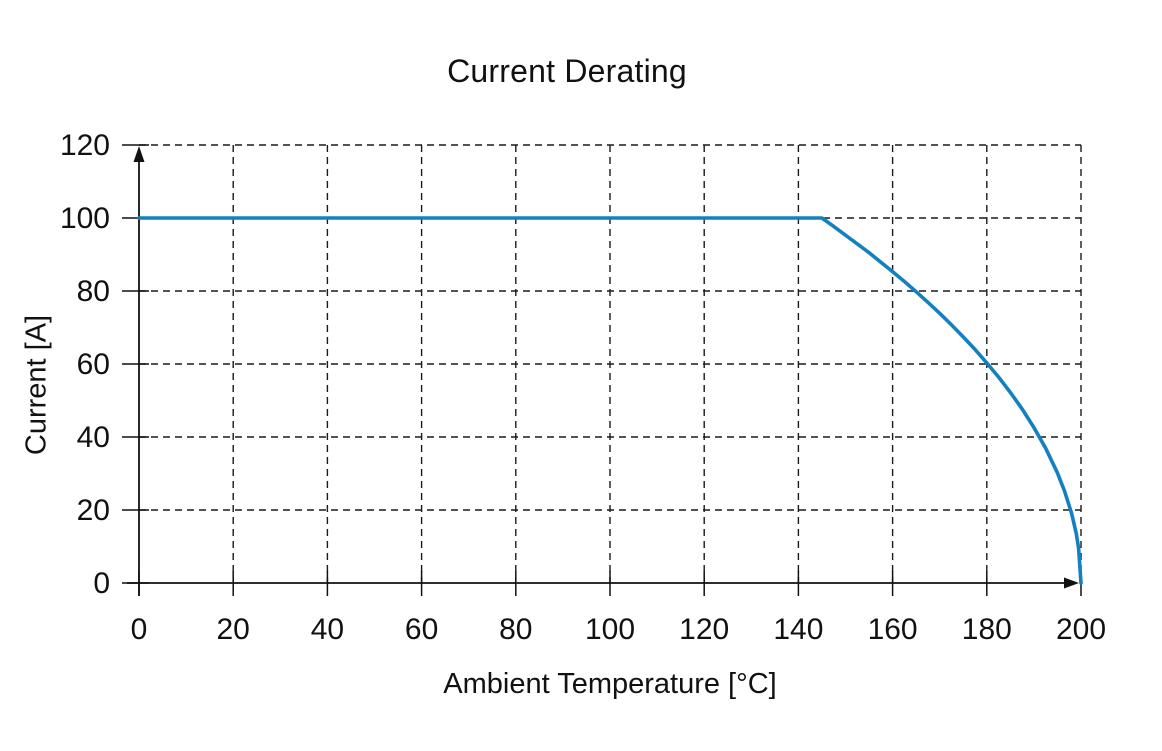 The height and width of the screenshot is (751, 1162). What do you see at coordinates (567, 71) in the screenshot?
I see `chart-title: Current Derating` at bounding box center [567, 71].